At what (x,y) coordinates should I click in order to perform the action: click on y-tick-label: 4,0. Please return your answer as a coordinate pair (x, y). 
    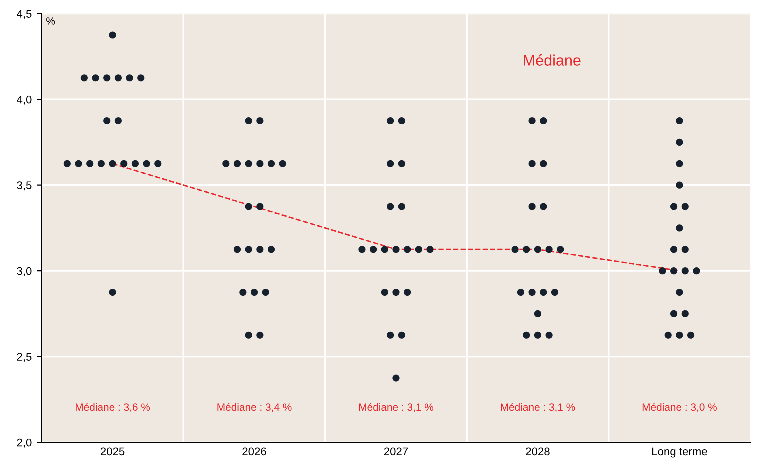
    Looking at the image, I should click on (24, 101).